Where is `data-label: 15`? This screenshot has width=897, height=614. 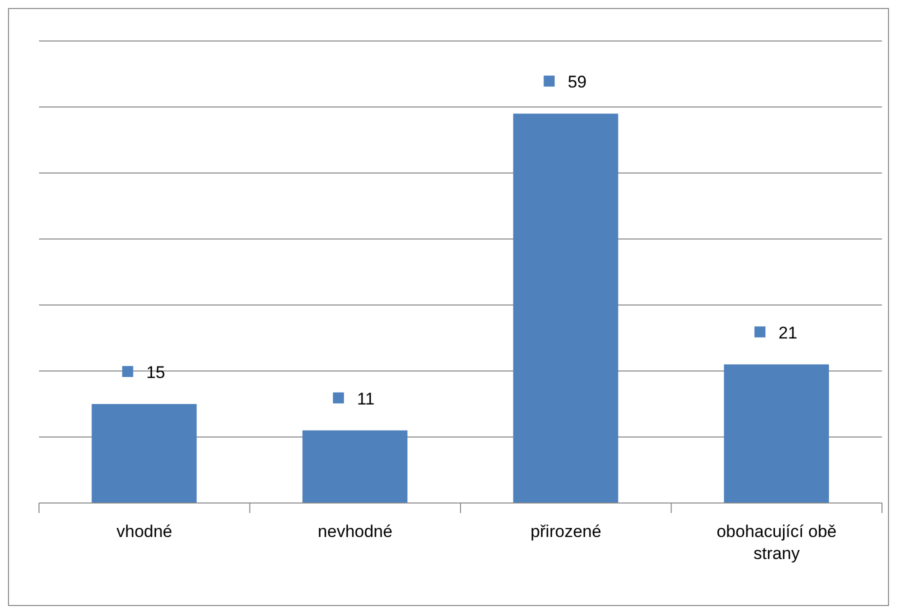
data-label: 15 is located at coordinates (156, 372).